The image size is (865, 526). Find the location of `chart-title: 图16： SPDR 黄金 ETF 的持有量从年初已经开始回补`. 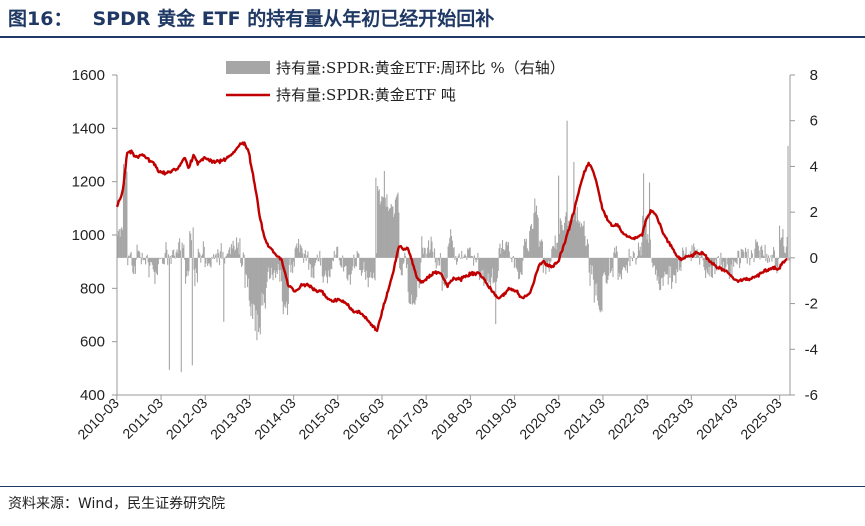

chart-title: 图16： SPDR 黄金 ETF 的持有量从年初已经开始回补 is located at coordinates (251, 17).